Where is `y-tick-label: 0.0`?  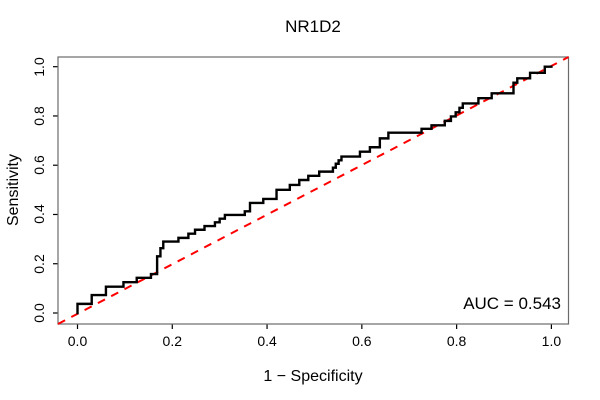
y-tick-label: 0.0 is located at coordinates (39, 313).